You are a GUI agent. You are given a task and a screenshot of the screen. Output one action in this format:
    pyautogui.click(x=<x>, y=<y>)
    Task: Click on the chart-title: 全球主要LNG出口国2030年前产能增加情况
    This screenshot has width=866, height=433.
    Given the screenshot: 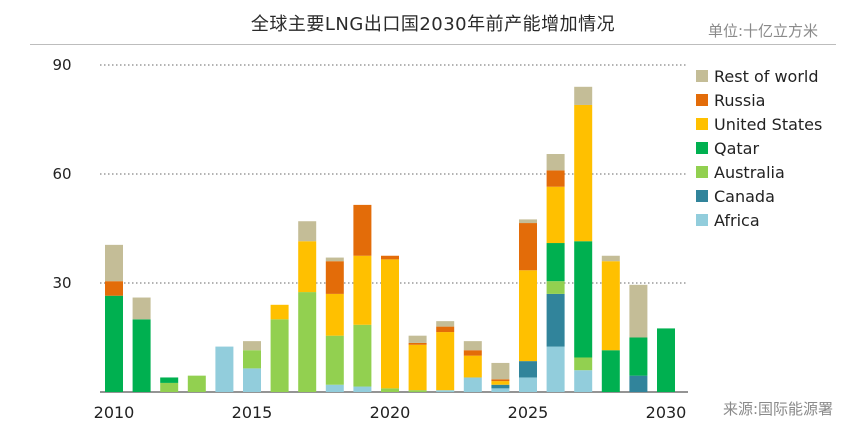 What is the action you would take?
    pyautogui.click(x=433, y=24)
    